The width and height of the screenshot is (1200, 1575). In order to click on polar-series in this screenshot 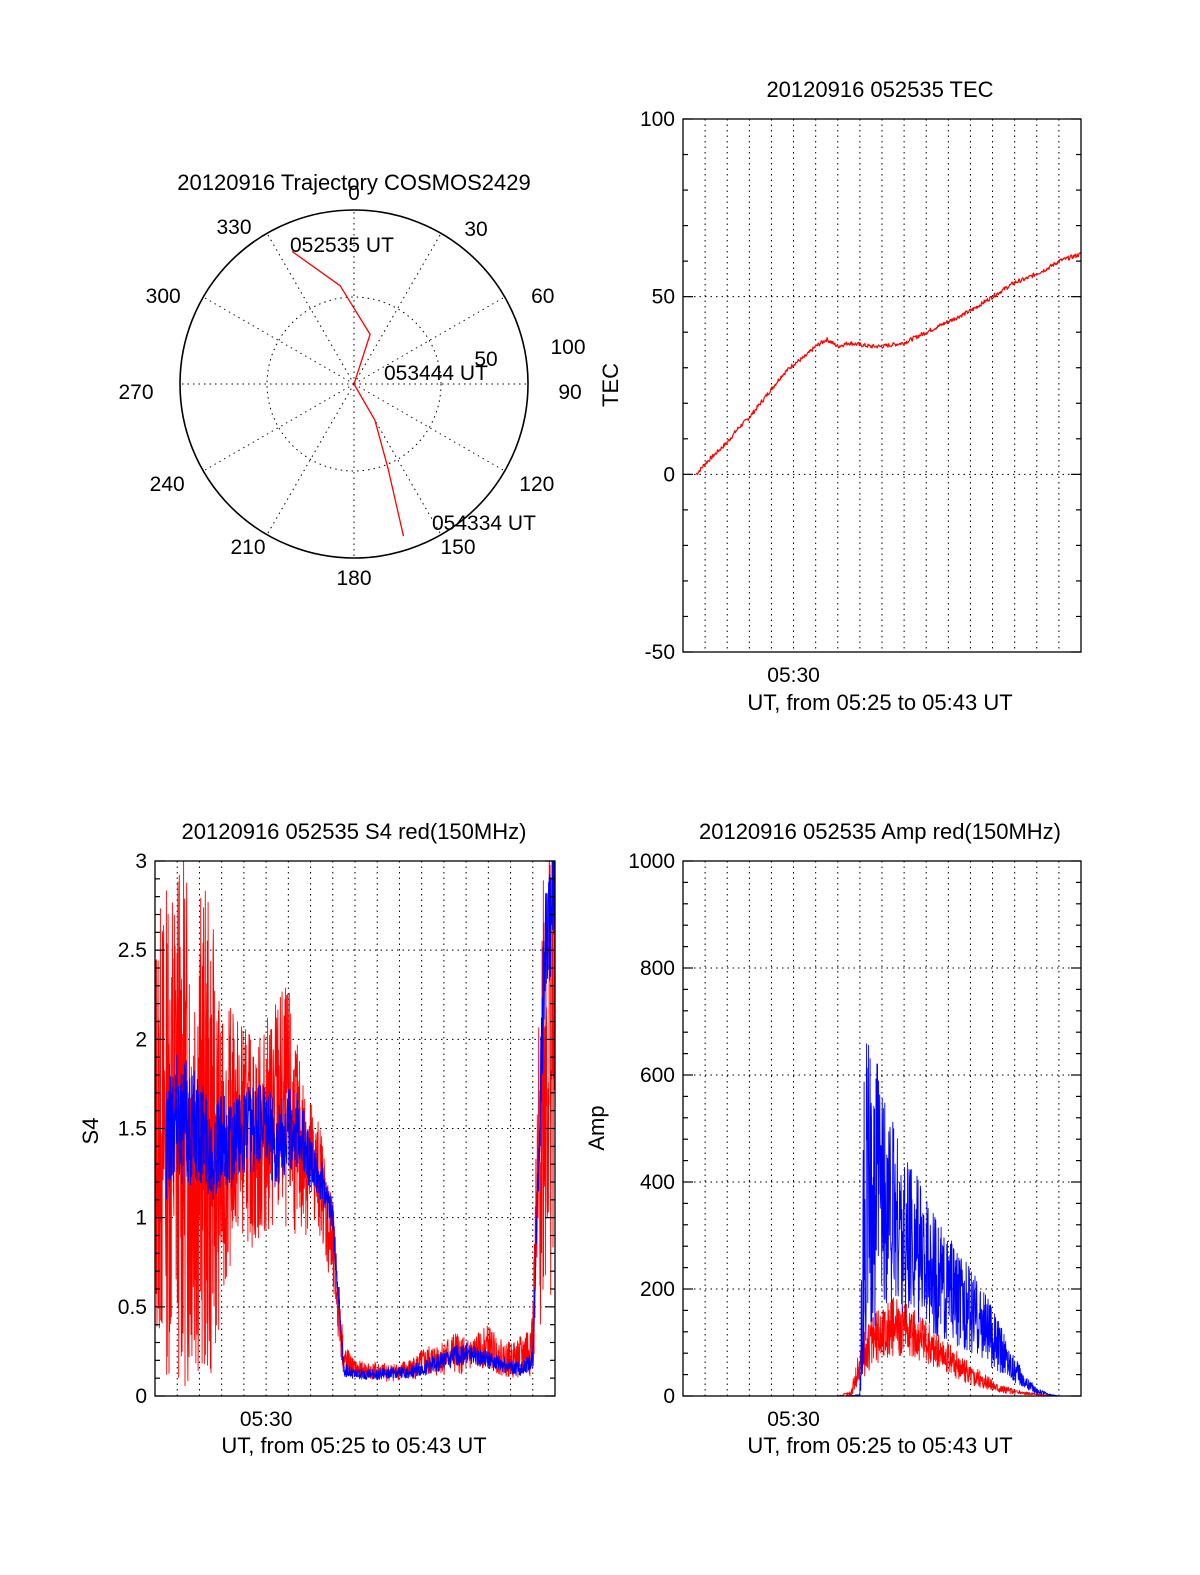, I will do `click(348, 393)`.